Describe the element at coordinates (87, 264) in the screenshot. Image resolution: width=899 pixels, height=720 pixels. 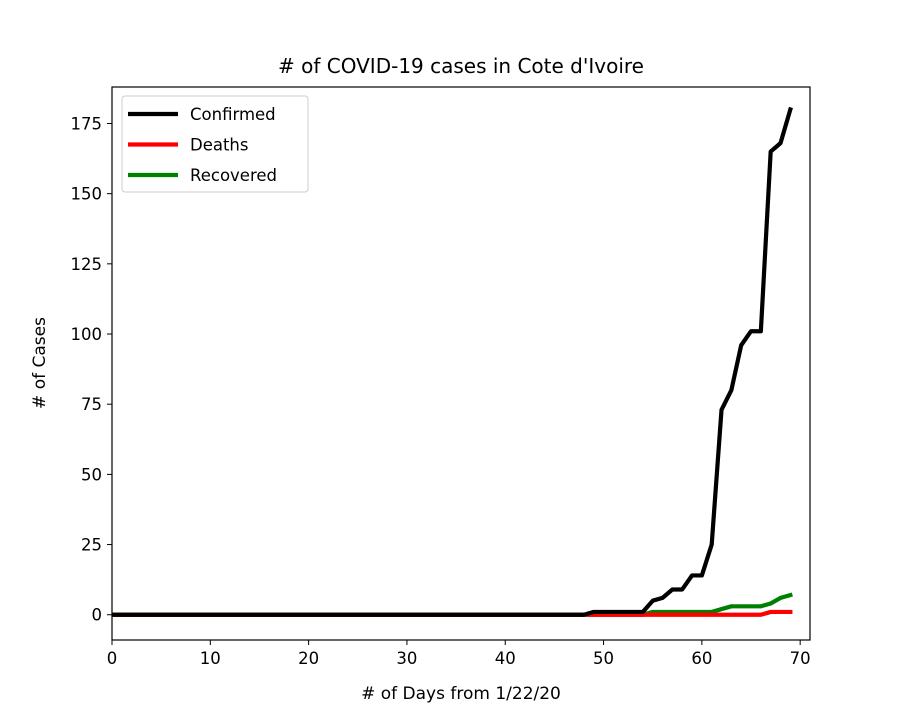
I see `y-tick-label: 125` at that location.